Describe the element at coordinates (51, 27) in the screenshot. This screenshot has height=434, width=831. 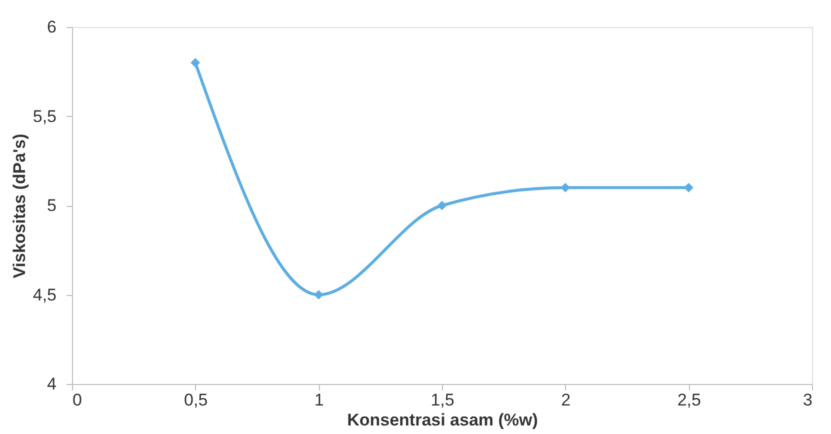
I see `y-tick-label: 6` at that location.